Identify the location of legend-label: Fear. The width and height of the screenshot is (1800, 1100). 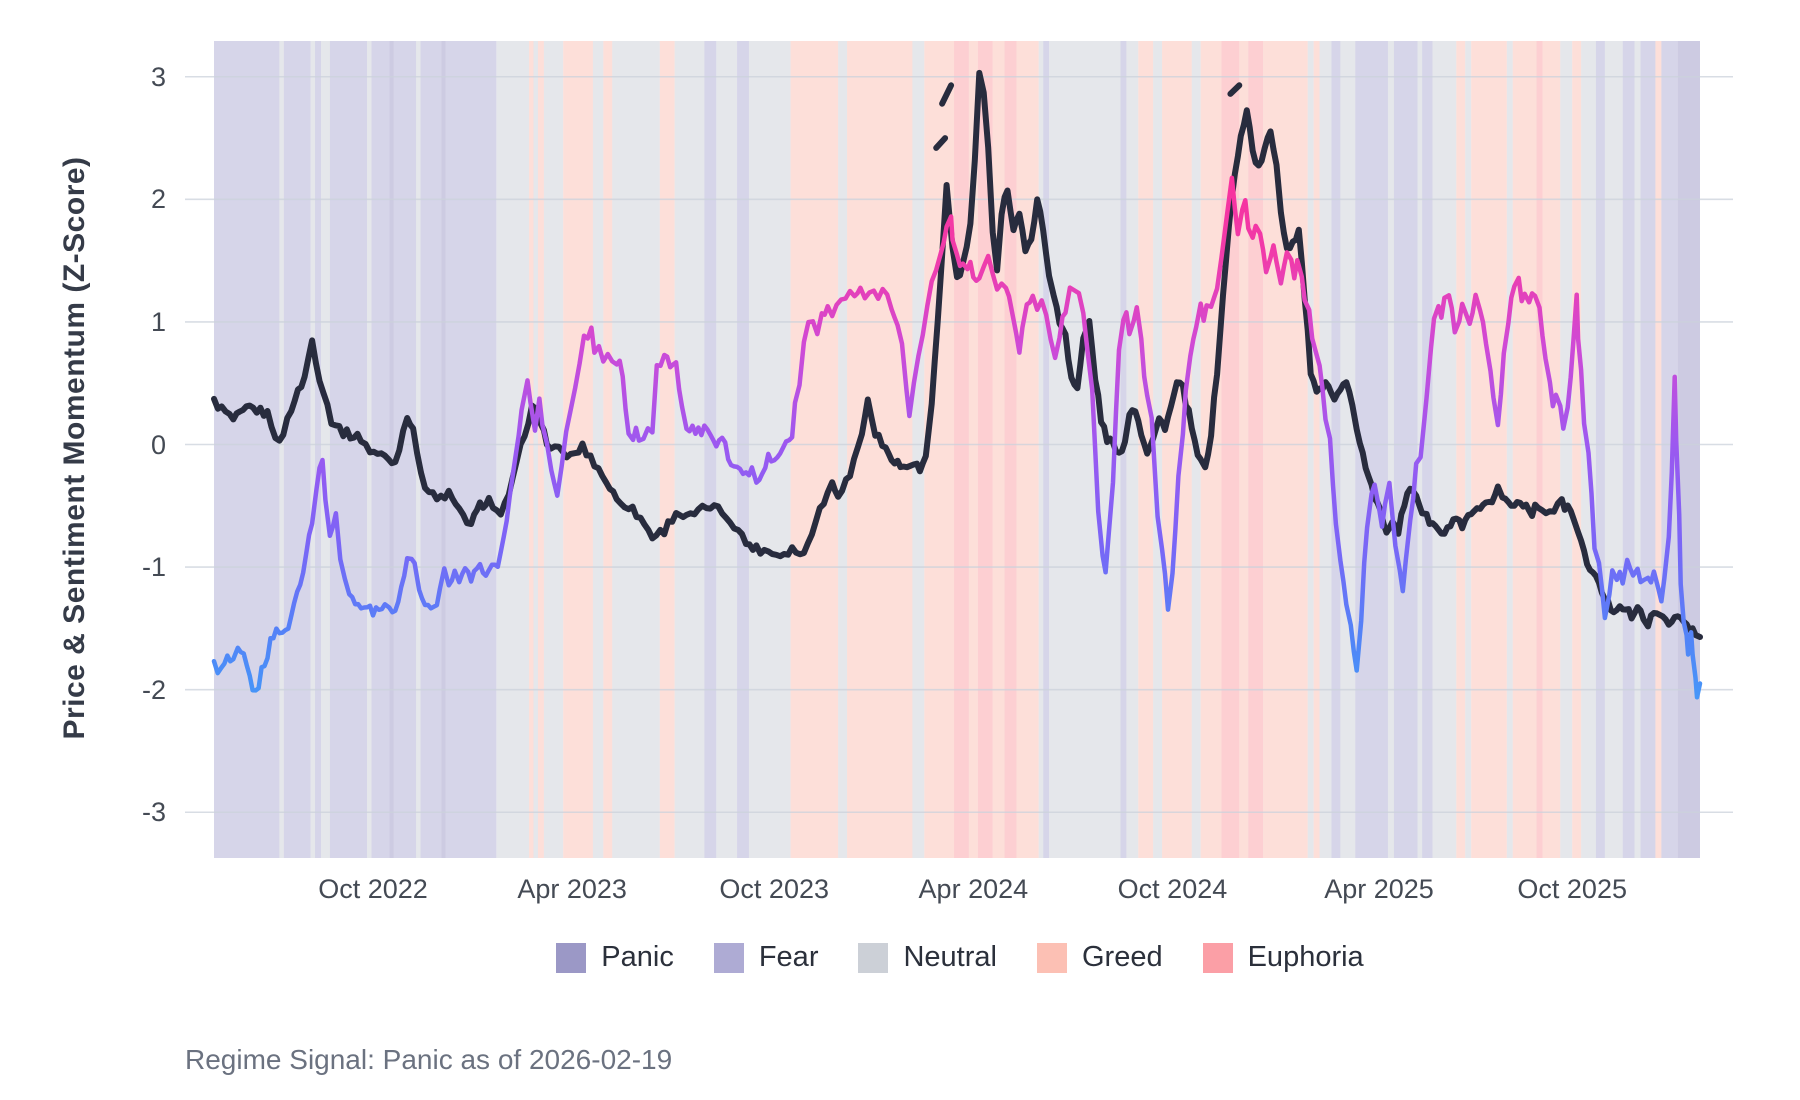
(788, 957).